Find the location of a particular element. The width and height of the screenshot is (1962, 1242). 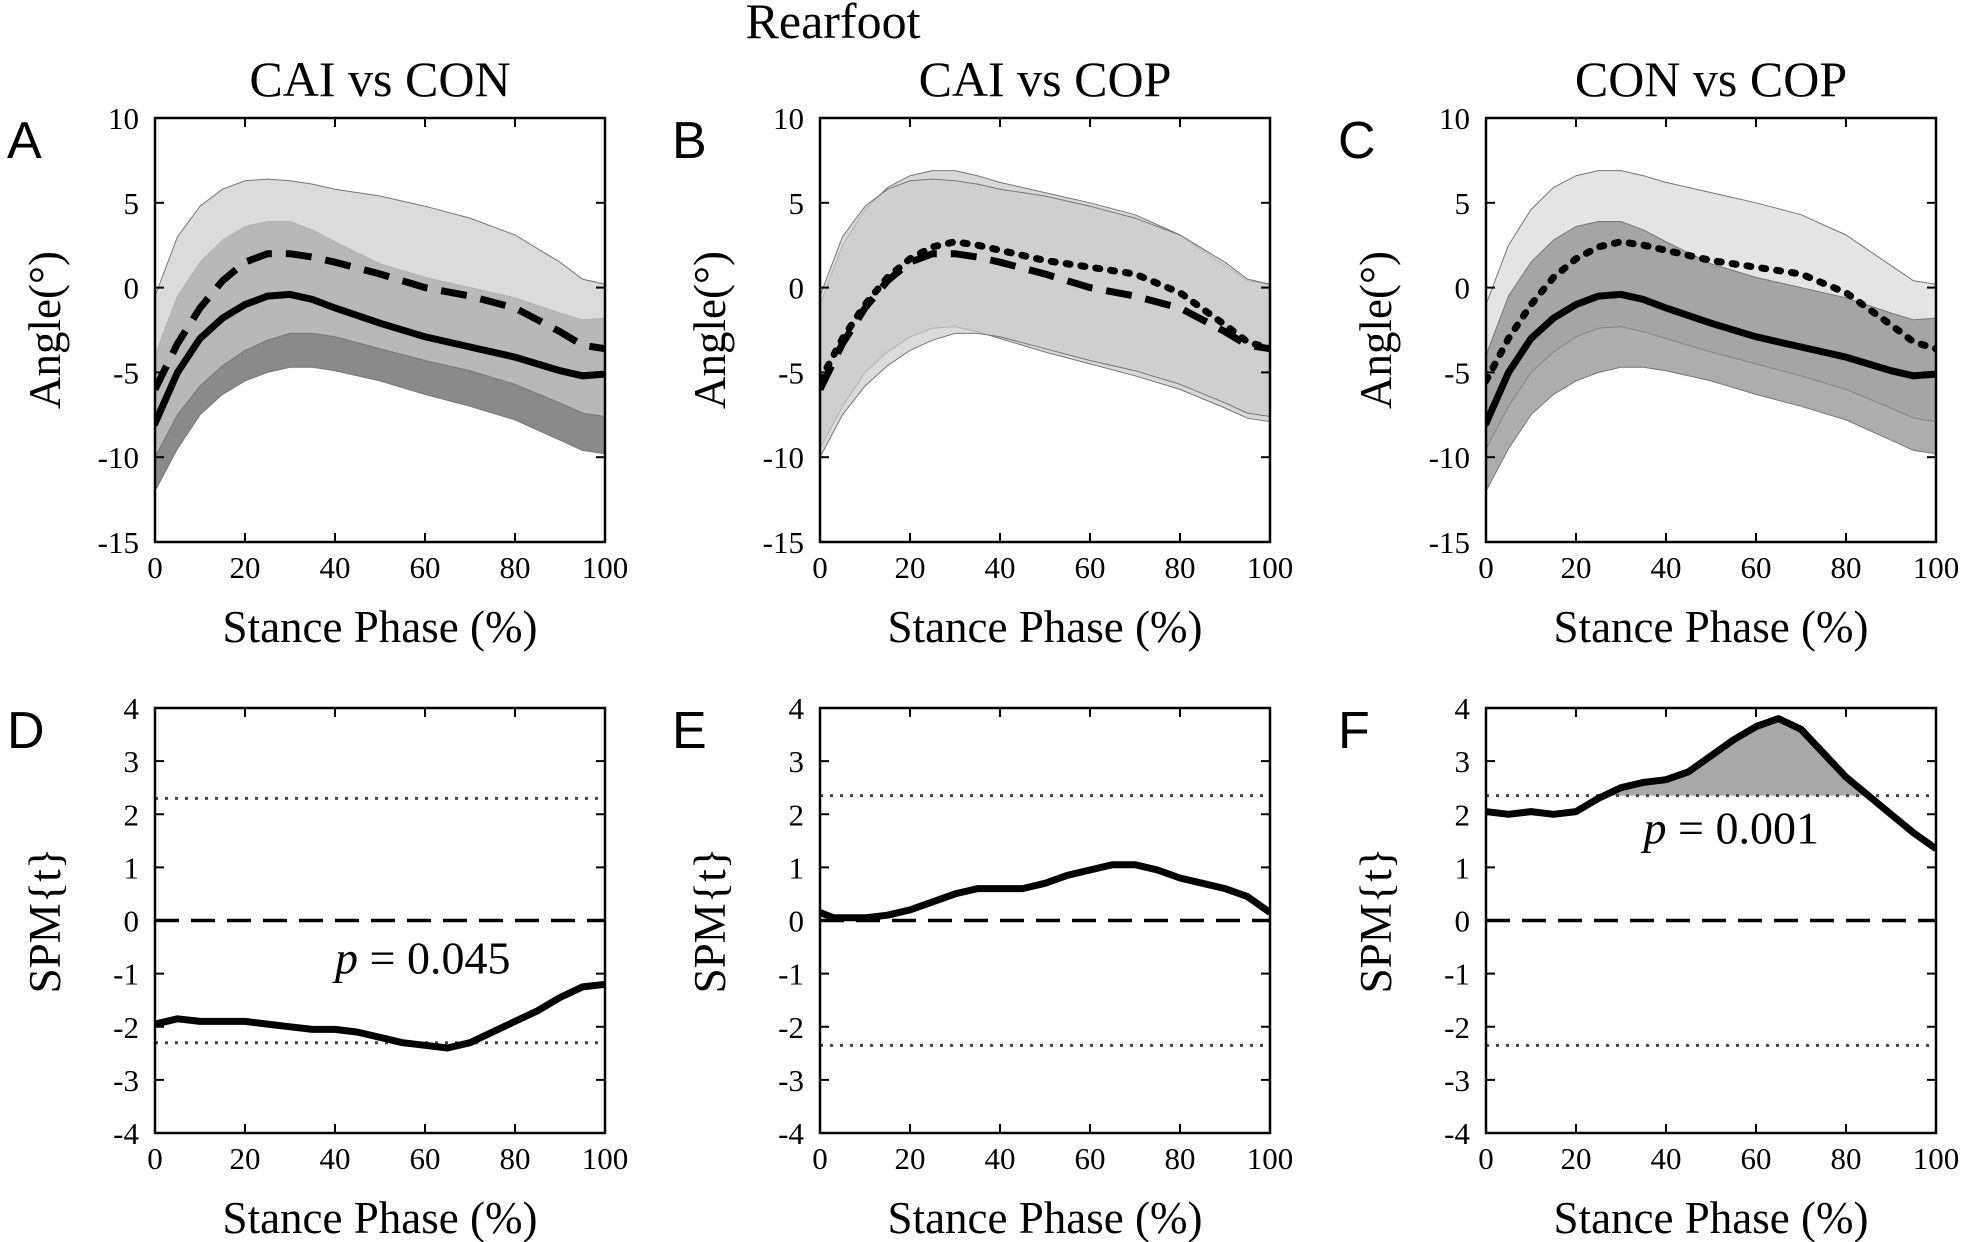

mean-line-dotted is located at coordinates (1711, 311).